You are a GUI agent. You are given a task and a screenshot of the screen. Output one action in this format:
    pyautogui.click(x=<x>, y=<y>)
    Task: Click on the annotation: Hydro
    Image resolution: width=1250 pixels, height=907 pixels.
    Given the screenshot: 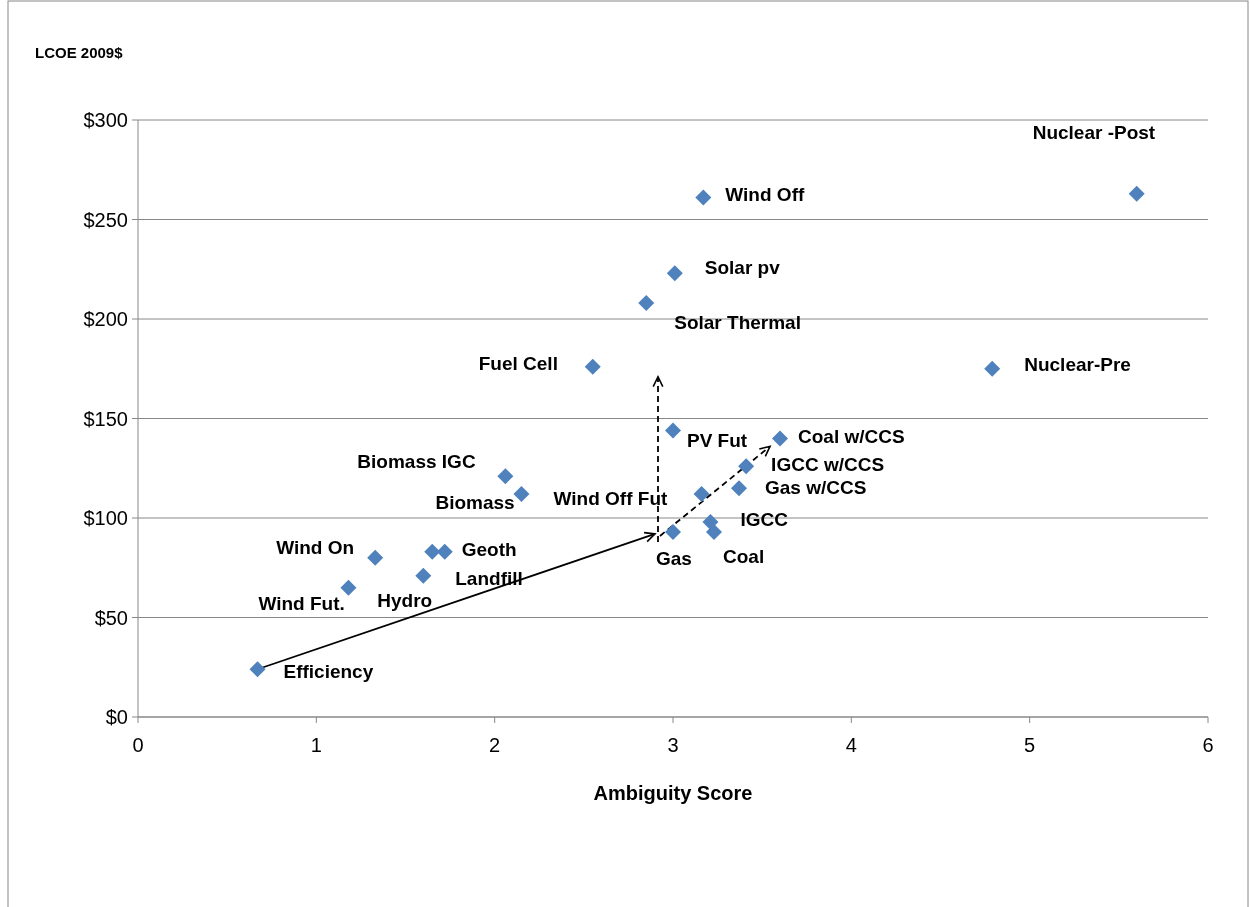 What is the action you would take?
    pyautogui.click(x=405, y=601)
    